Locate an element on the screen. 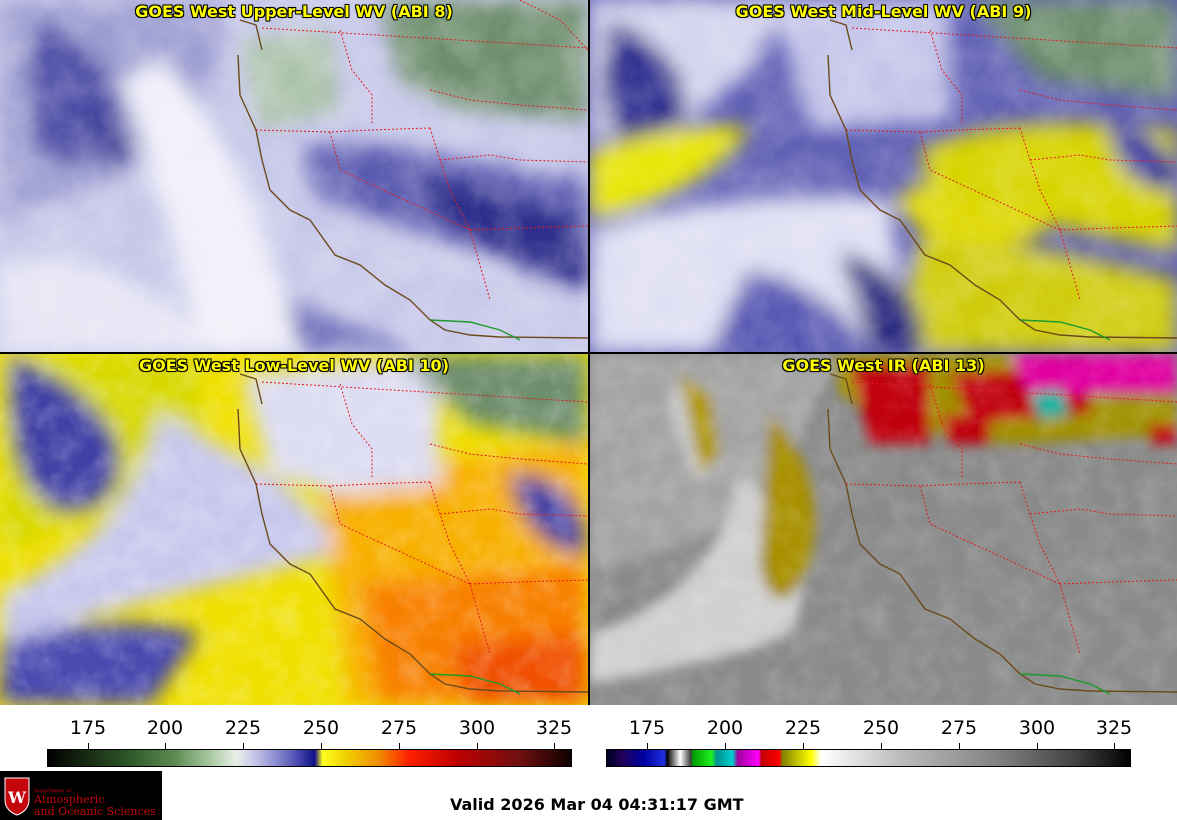  ir-tick-label: 300 is located at coordinates (1037, 728).